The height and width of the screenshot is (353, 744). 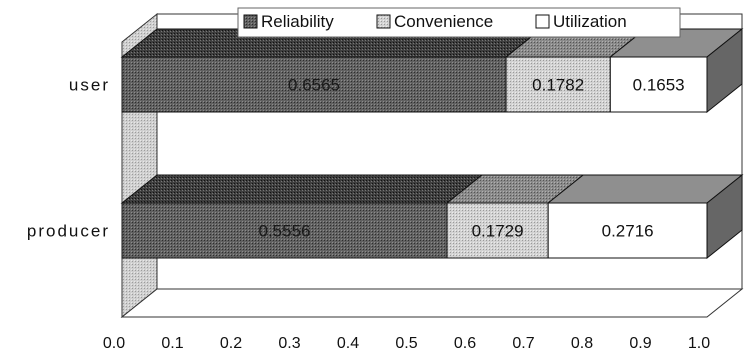 I want to click on legend-label-utilization: Utilization, so click(x=590, y=21).